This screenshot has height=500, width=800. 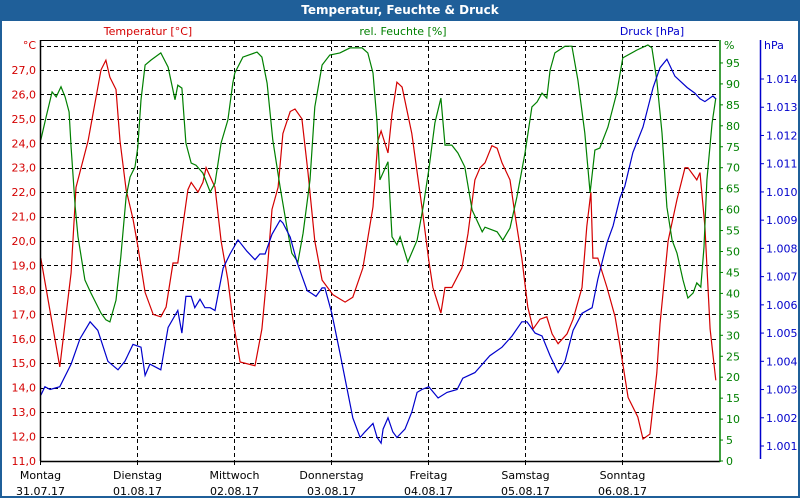 I want to click on day-date-label: 03.08.17, so click(x=331, y=491).